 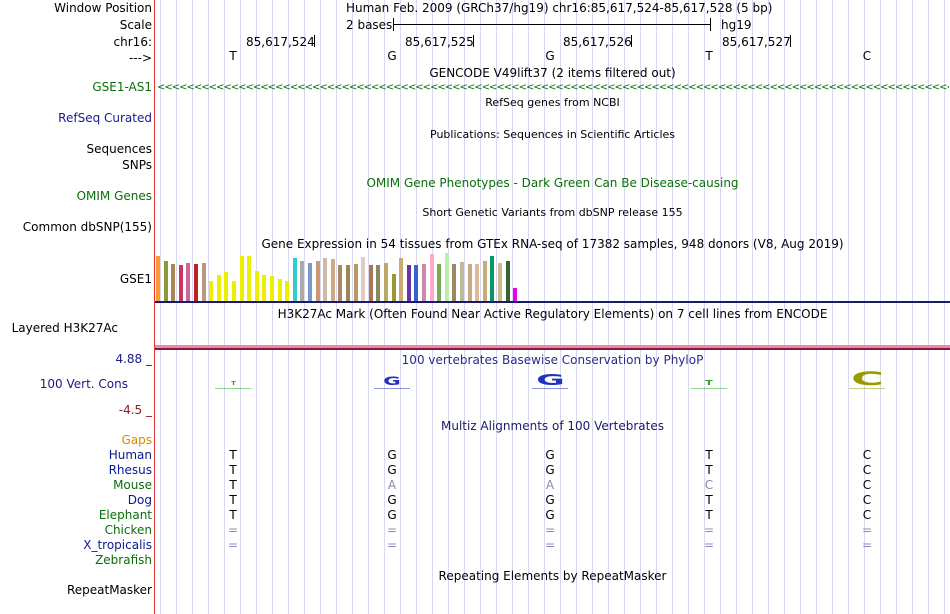 What do you see at coordinates (83, 384) in the screenshot?
I see `cons-track-label: 100 Vert. Cons` at bounding box center [83, 384].